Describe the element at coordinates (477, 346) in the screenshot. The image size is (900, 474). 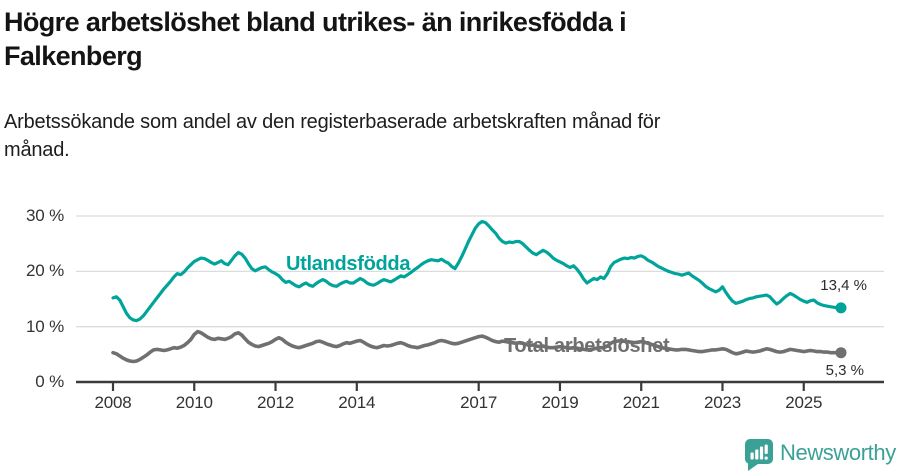
I see `line-series-total` at that location.